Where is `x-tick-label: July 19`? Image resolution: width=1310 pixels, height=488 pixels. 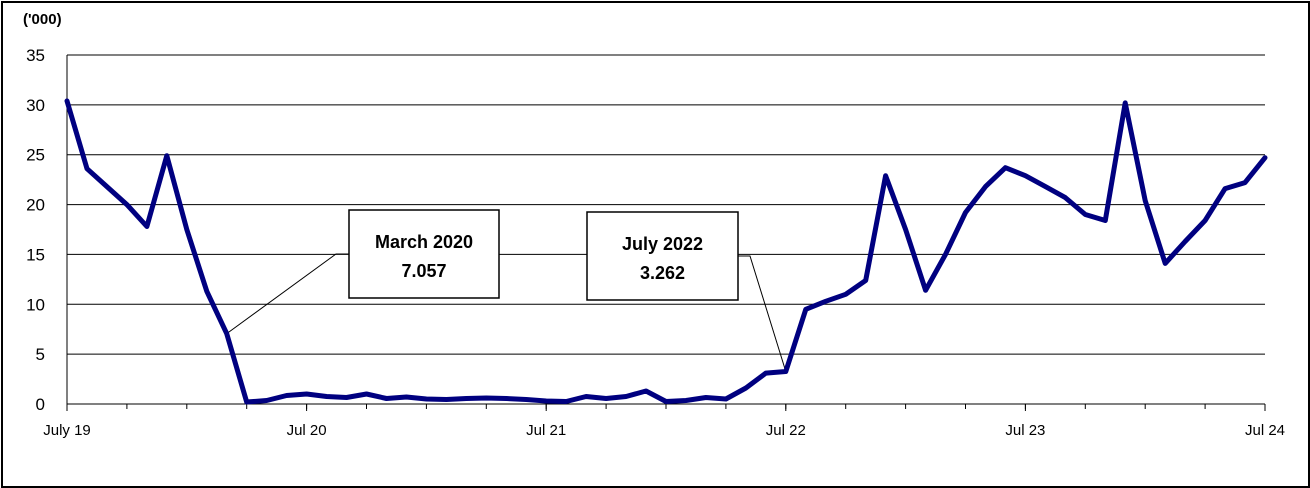
x-tick-label: July 19 is located at coordinates (67, 430).